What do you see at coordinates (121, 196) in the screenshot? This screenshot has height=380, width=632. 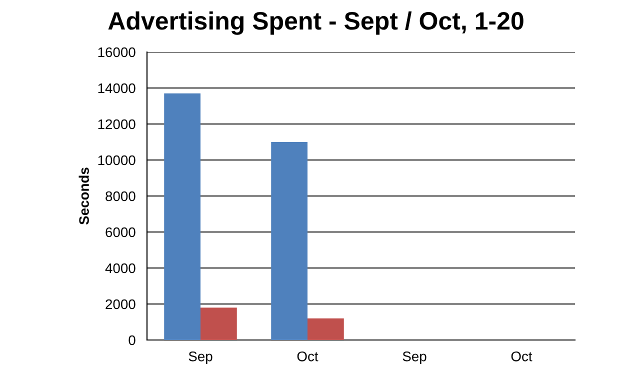 I see `y-tick-label: 8000` at bounding box center [121, 196].